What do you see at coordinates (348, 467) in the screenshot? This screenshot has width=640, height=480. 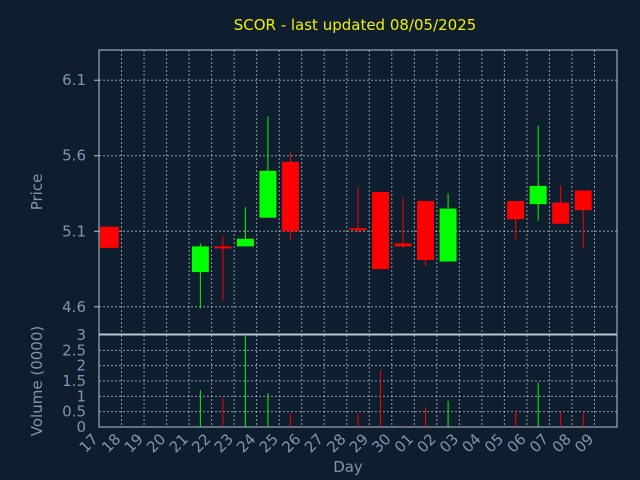 I see `x-axis-label: Day` at bounding box center [348, 467].